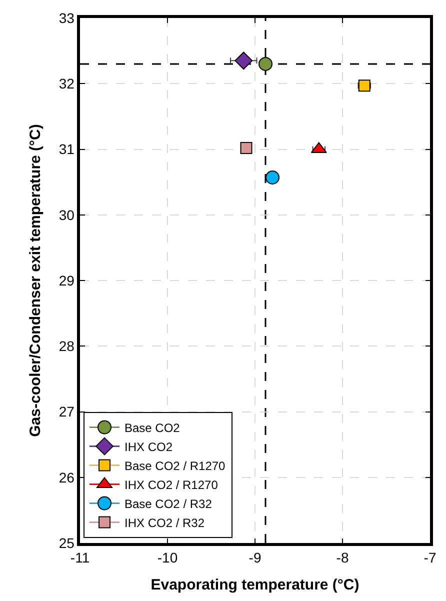 The width and height of the screenshot is (446, 601). I want to click on y-tick-label: 28, so click(66, 346).